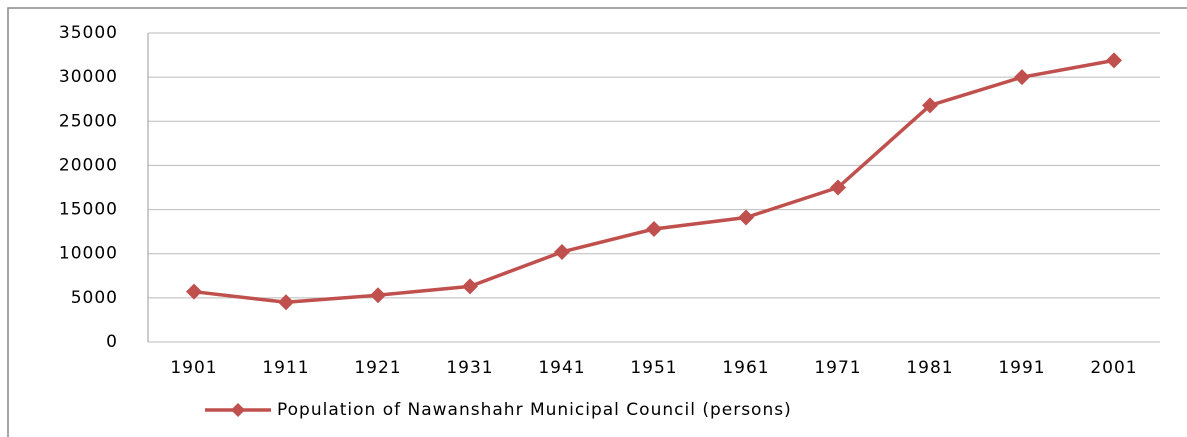 Image resolution: width=1187 pixels, height=437 pixels. I want to click on legend-marker, so click(238, 410).